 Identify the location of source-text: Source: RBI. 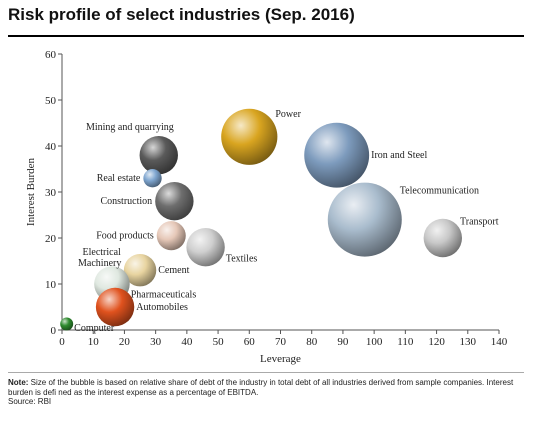
(30, 401).